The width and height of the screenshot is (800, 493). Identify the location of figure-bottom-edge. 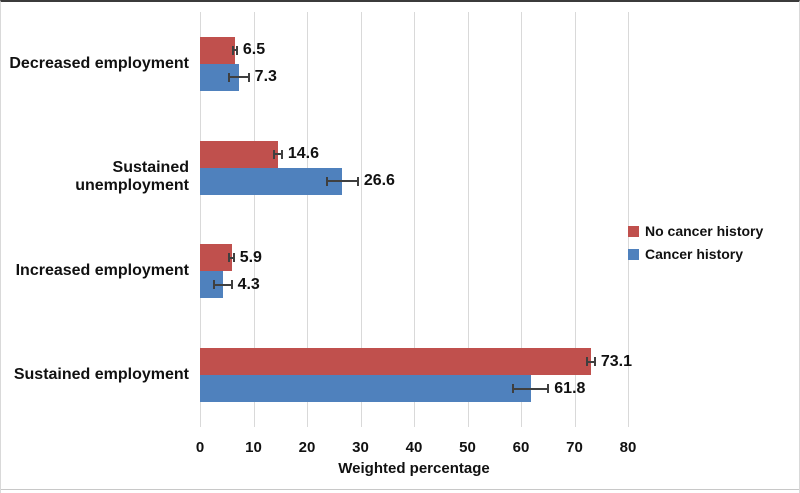
(400, 489).